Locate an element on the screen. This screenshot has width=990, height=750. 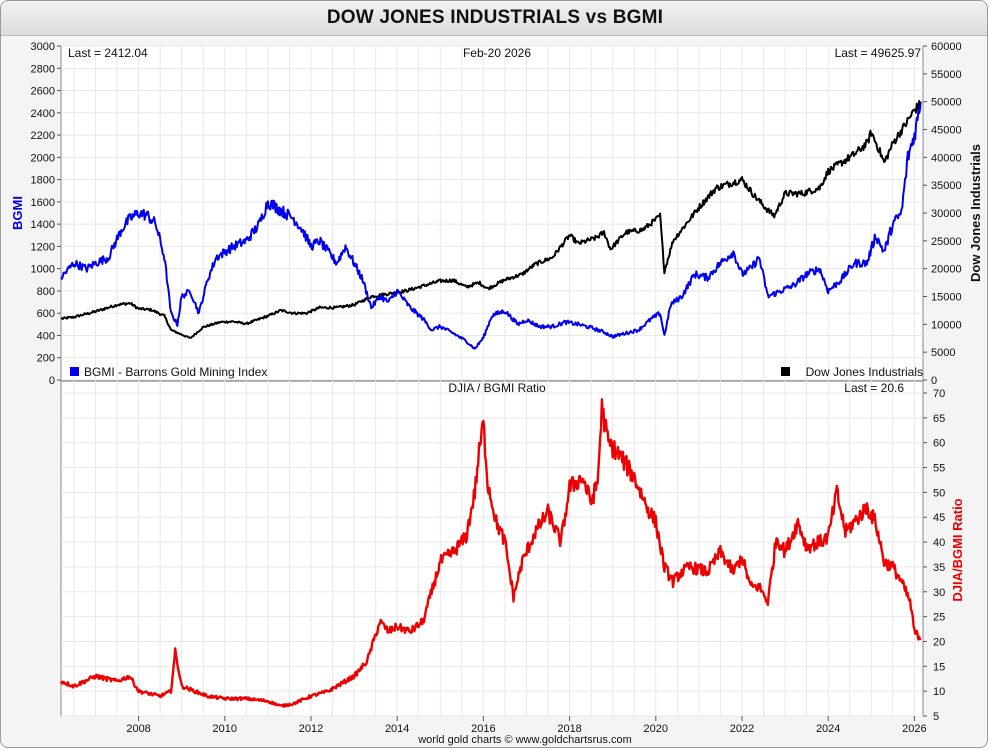
ratio-tick-label: 70 is located at coordinates (939, 394).